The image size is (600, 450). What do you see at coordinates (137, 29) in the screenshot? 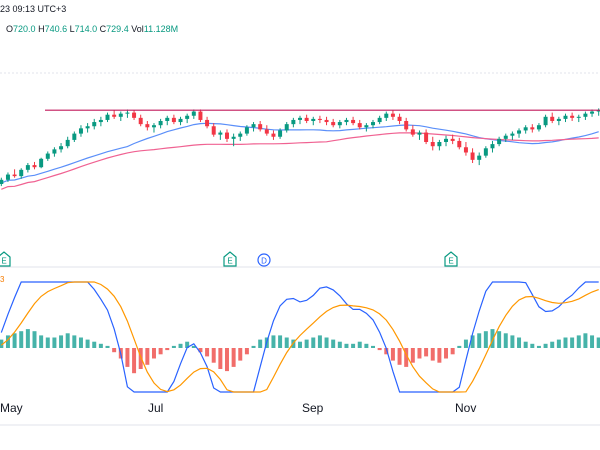
I see `volume-label: Vol` at bounding box center [137, 29].